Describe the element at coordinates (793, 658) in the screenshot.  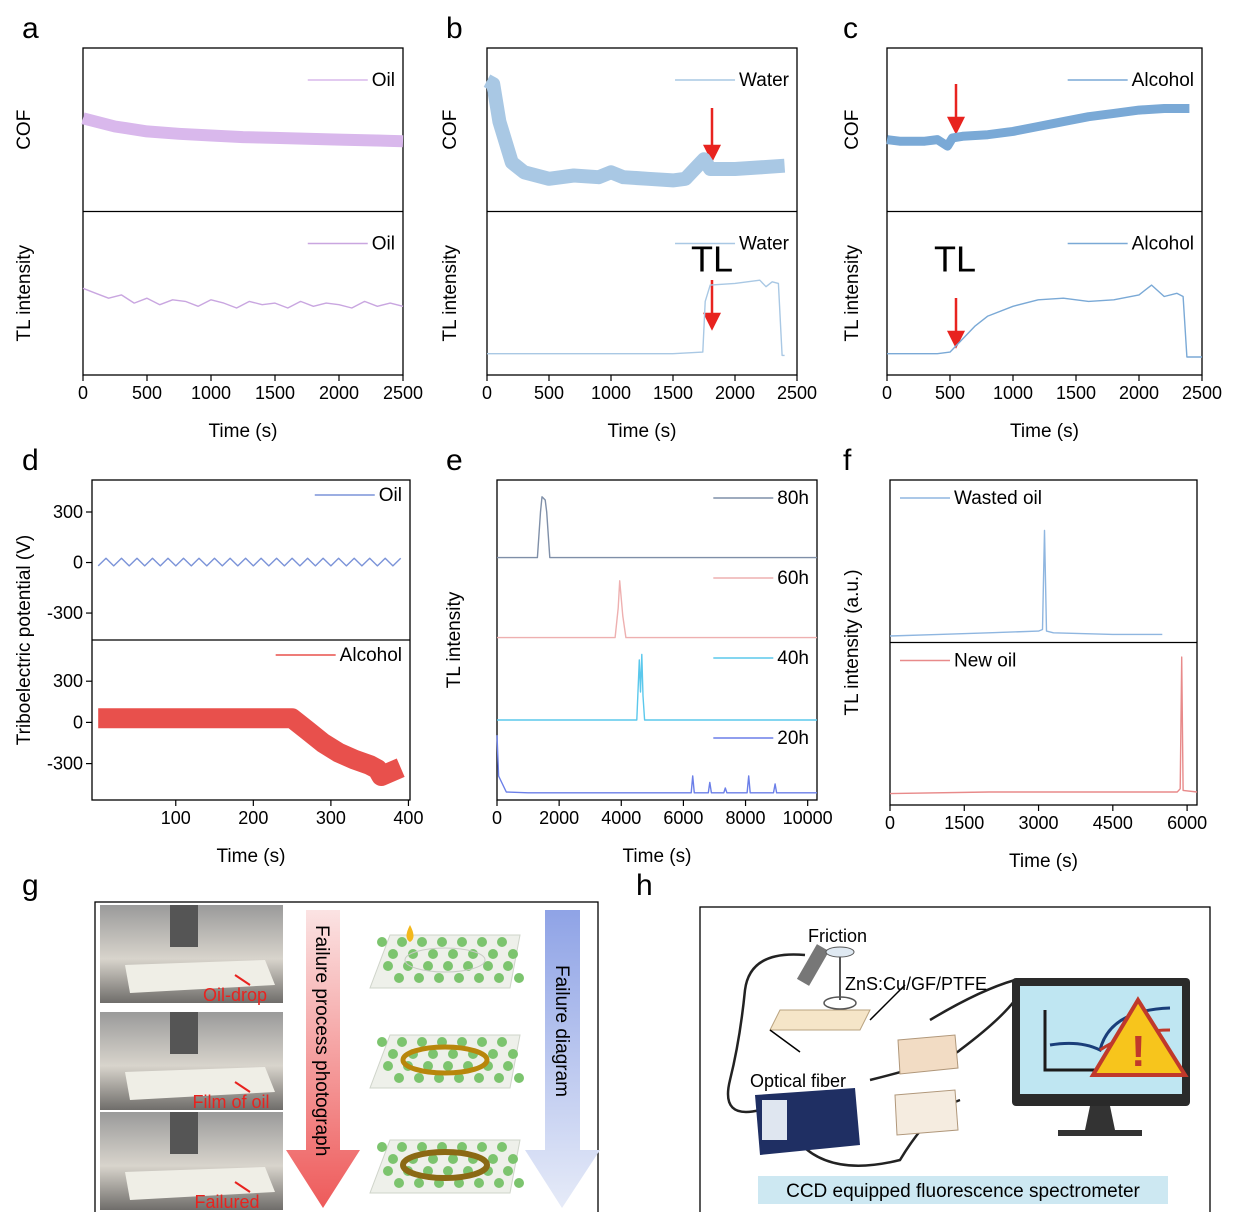
I see `legend-label: 40h` at that location.